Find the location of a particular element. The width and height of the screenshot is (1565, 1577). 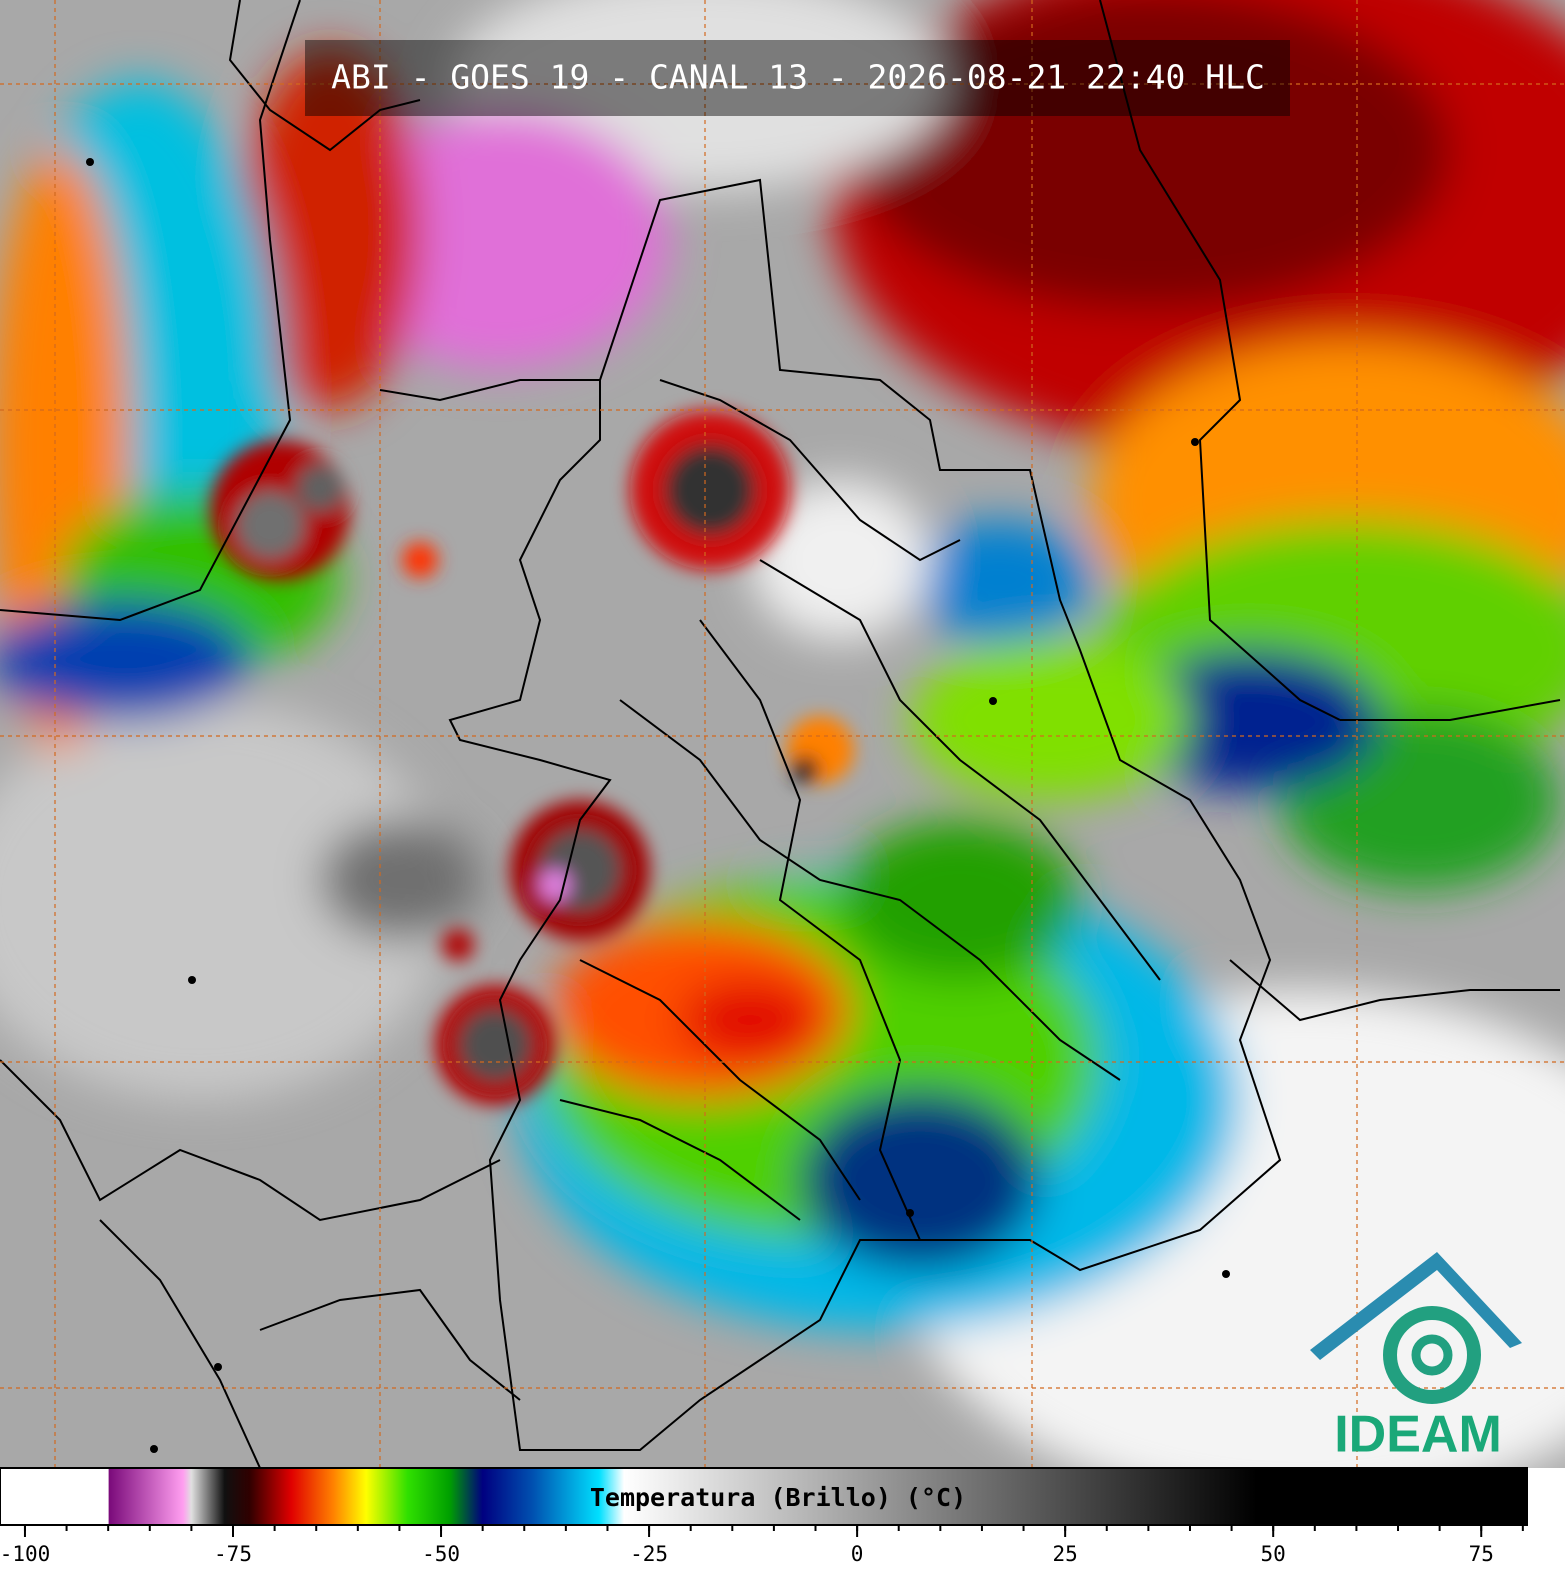

colorbar-ramp is located at coordinates (764, 1496).